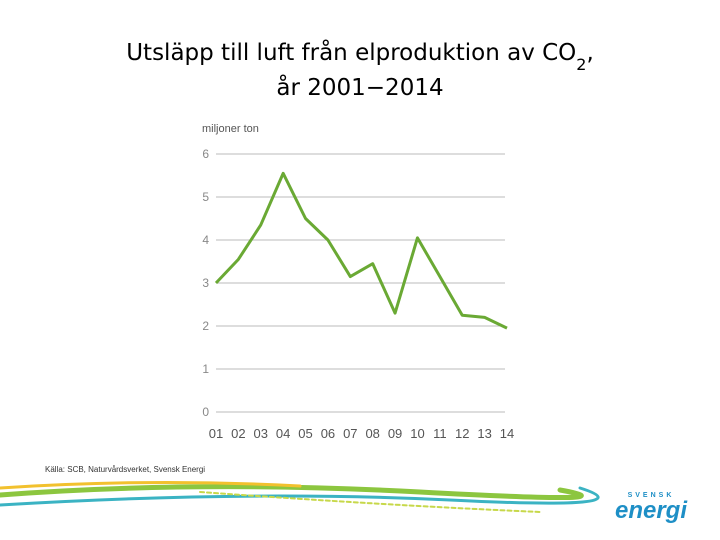 The height and width of the screenshot is (540, 720). What do you see at coordinates (359, 87) in the screenshot?
I see `chart-title-line2: år 2001−2014` at bounding box center [359, 87].